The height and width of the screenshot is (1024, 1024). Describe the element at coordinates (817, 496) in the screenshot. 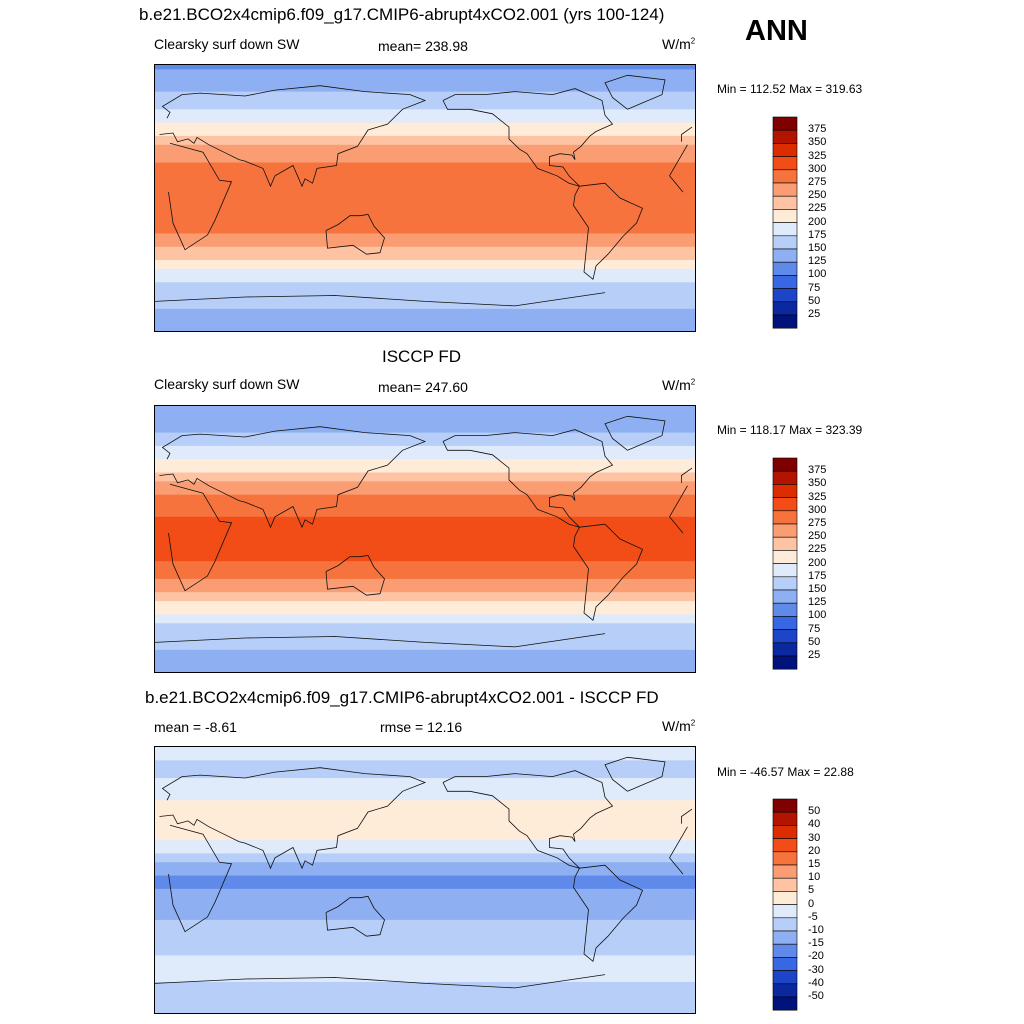

I see `colorbar-tick-label: 325` at that location.